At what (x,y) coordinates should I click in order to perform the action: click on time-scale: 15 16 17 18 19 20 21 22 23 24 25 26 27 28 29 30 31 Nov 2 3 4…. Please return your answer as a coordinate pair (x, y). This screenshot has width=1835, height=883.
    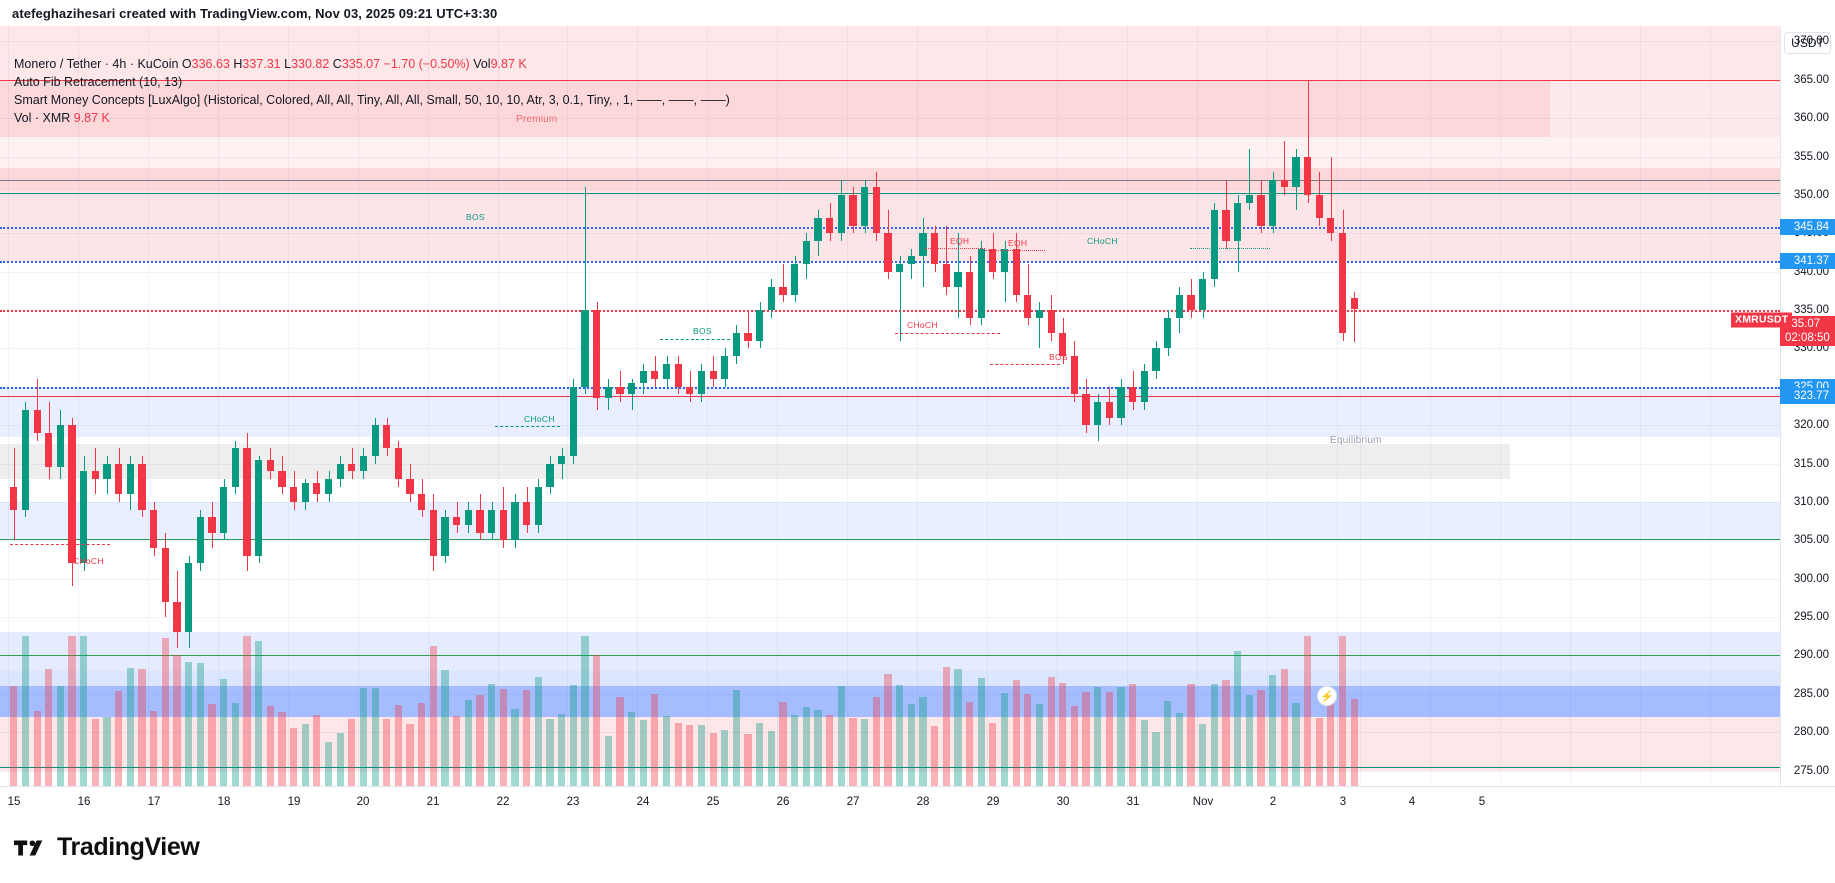
    Looking at the image, I should click on (917, 803).